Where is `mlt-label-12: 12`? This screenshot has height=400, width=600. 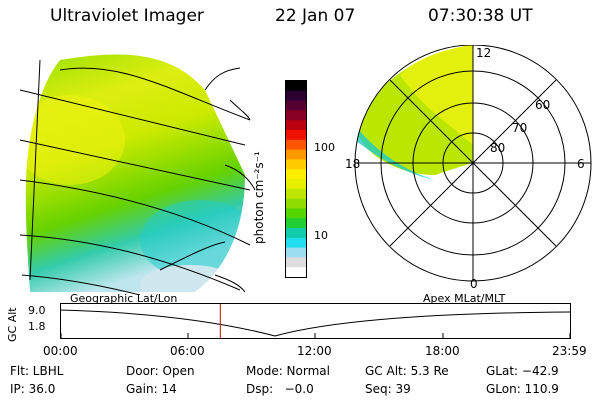 mlt-label-12: 12 is located at coordinates (484, 53).